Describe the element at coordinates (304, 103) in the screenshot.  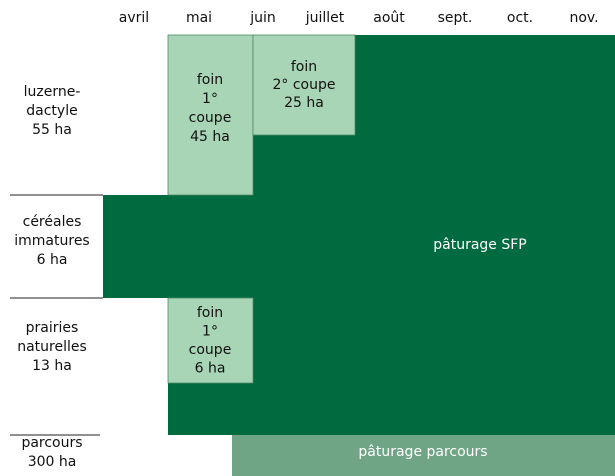
I see `block-label: 25 ha` at that location.